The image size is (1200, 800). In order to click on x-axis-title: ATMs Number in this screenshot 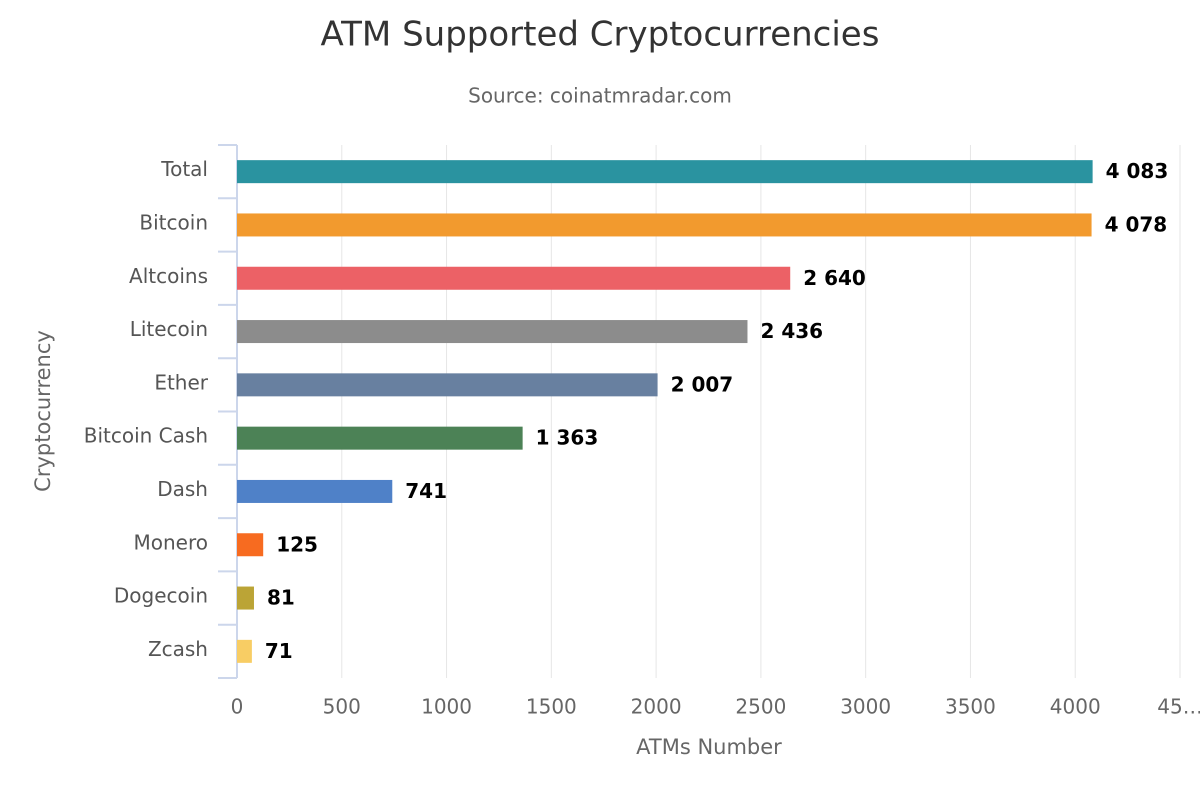, I will do `click(709, 747)`.